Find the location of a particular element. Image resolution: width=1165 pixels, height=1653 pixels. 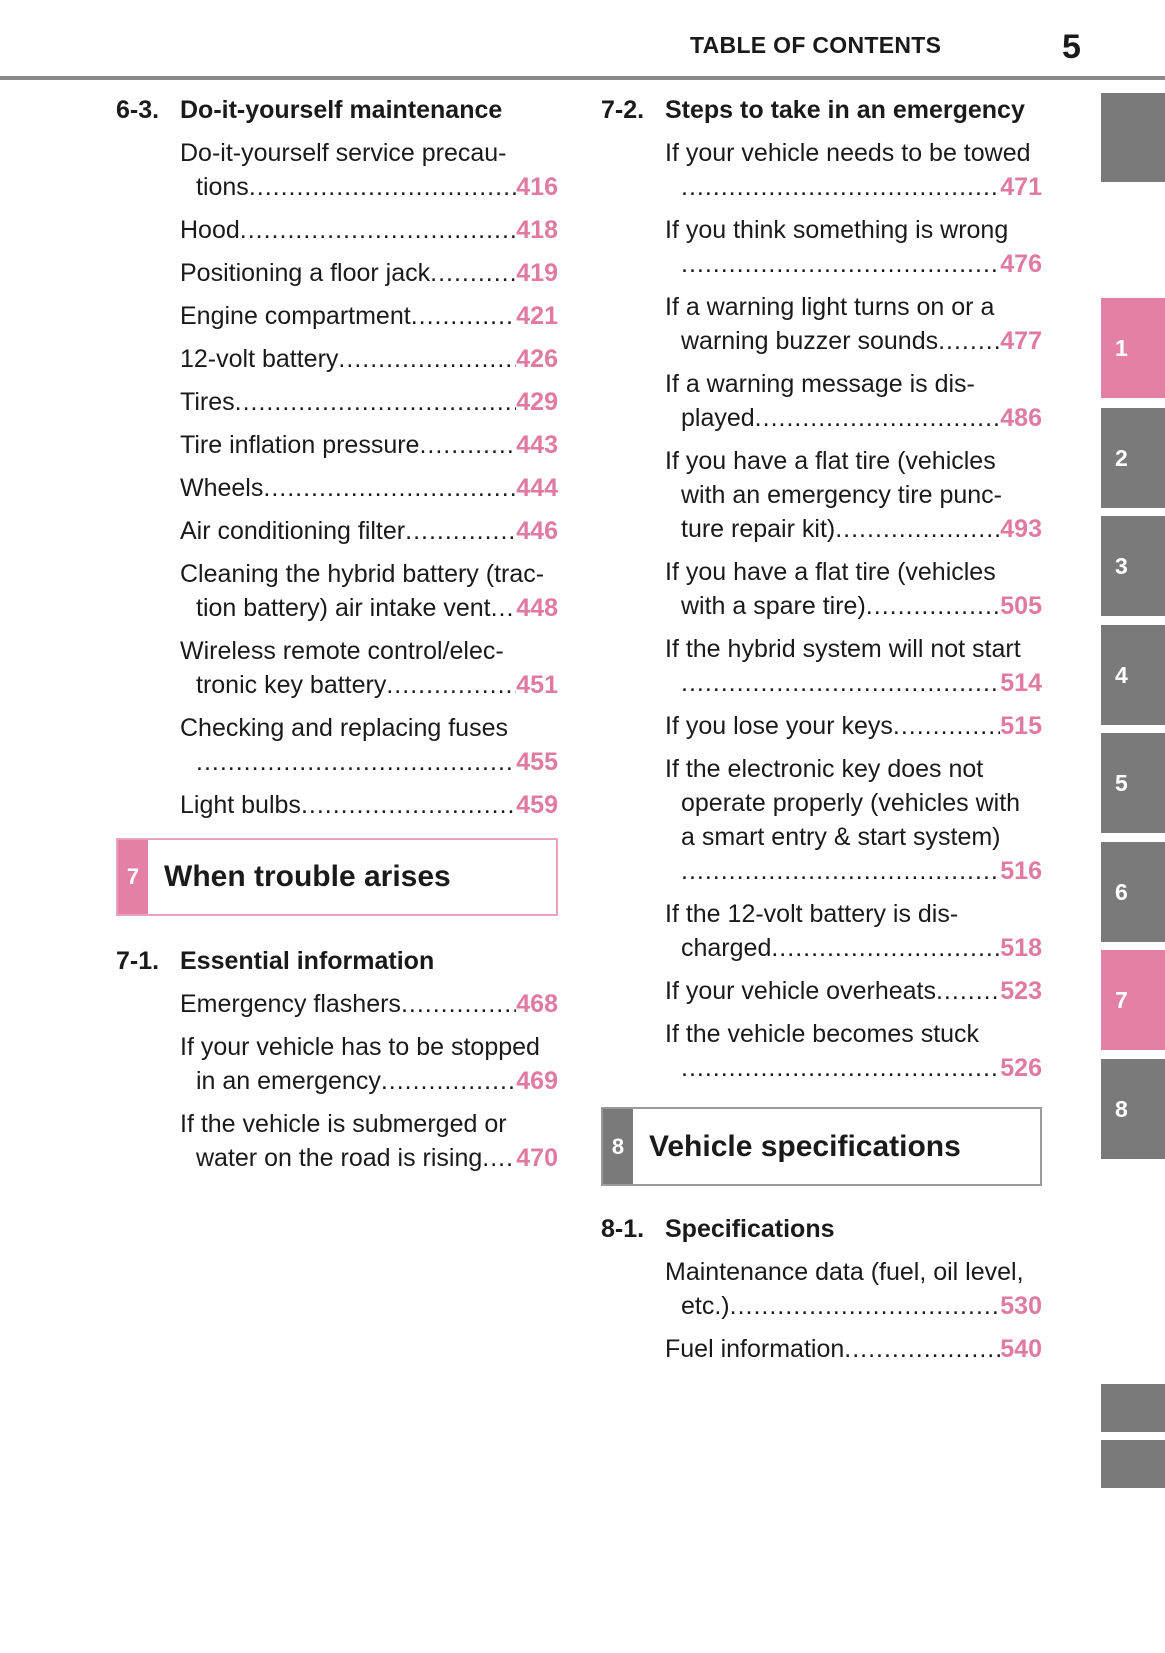

toc-entry: Wheels 444 is located at coordinates (369, 488).